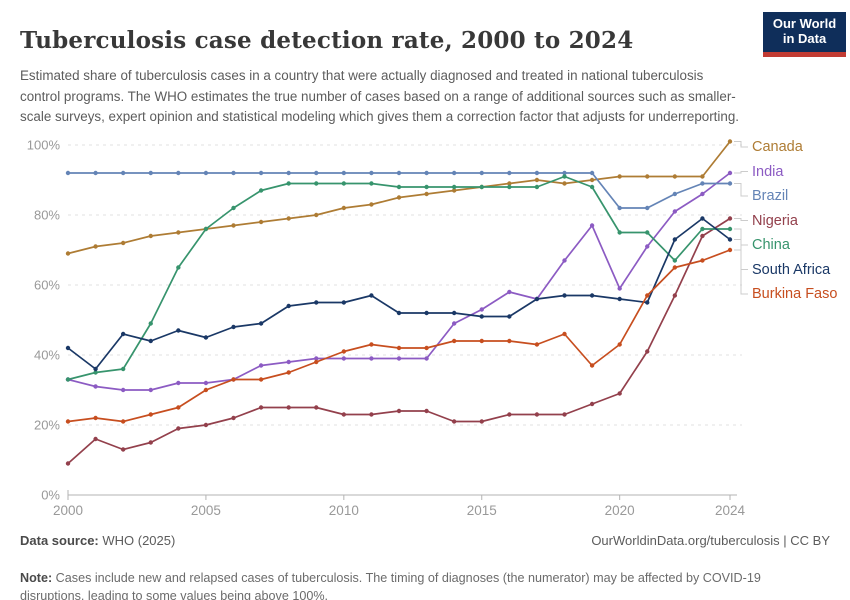 Image resolution: width=850 pixels, height=600 pixels. I want to click on point-china-2015, so click(481, 187).